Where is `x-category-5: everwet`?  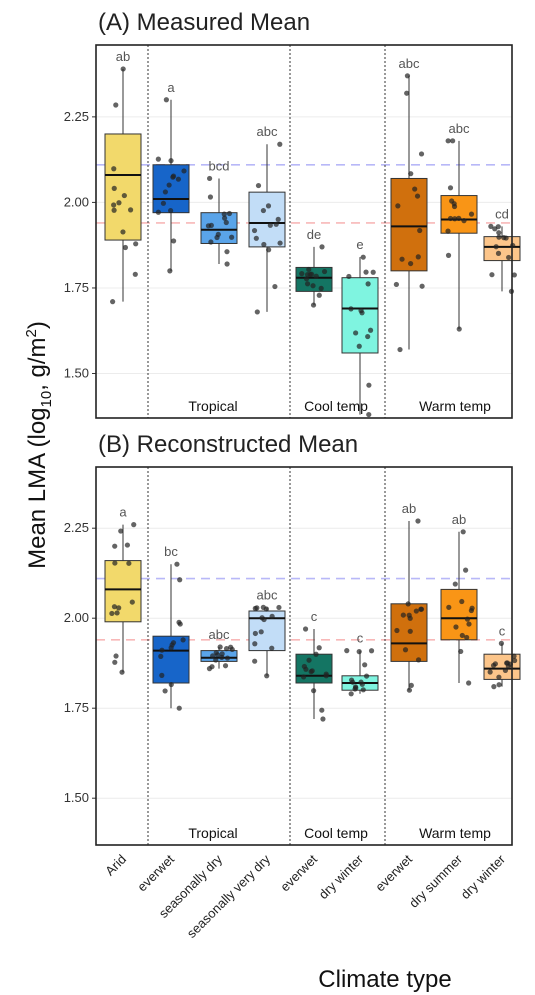 x-category-5: everwet is located at coordinates (298, 872).